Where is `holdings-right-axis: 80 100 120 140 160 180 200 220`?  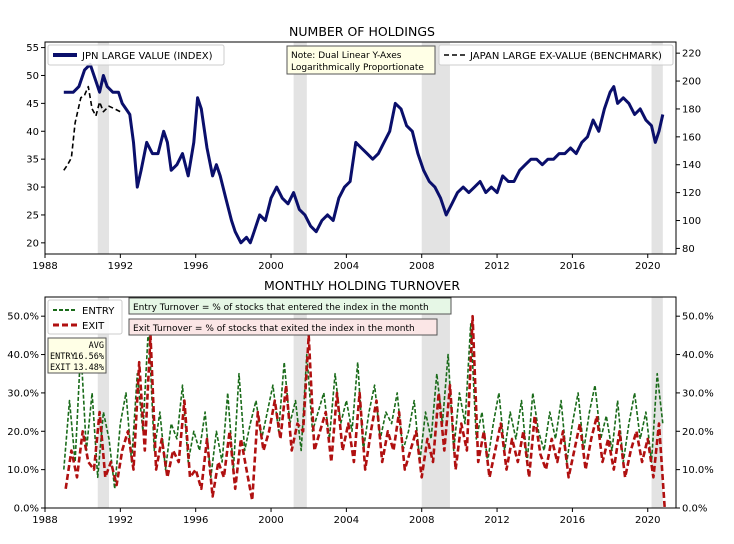
holdings-right-axis: 80 100 120 140 160 180 200 220 is located at coordinates (688, 152).